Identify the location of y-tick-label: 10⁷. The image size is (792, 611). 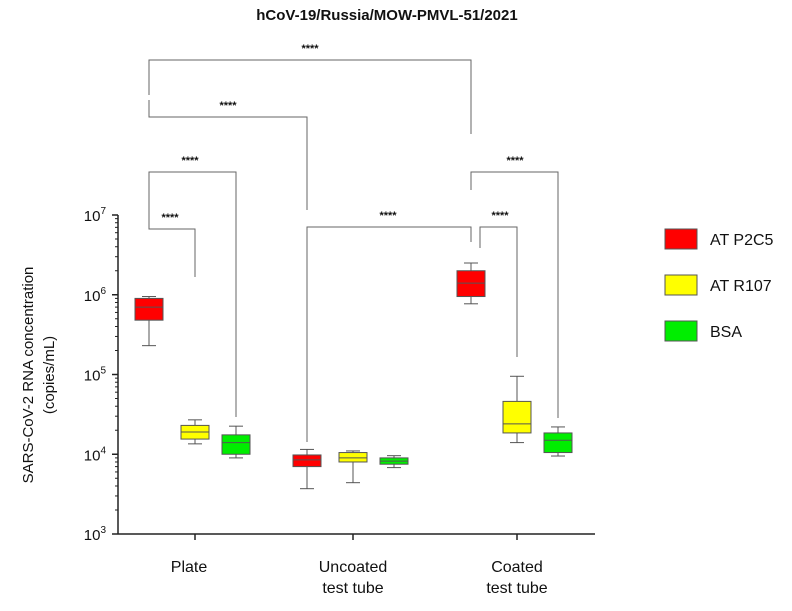
(95, 215).